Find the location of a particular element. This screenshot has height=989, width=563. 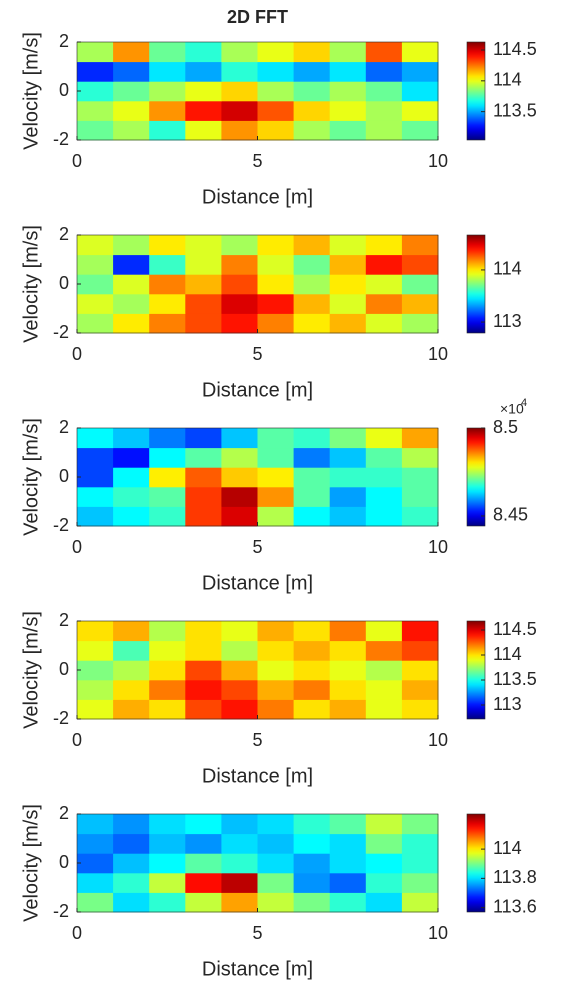

y-tick-label: 0 is located at coordinates (64, 669).